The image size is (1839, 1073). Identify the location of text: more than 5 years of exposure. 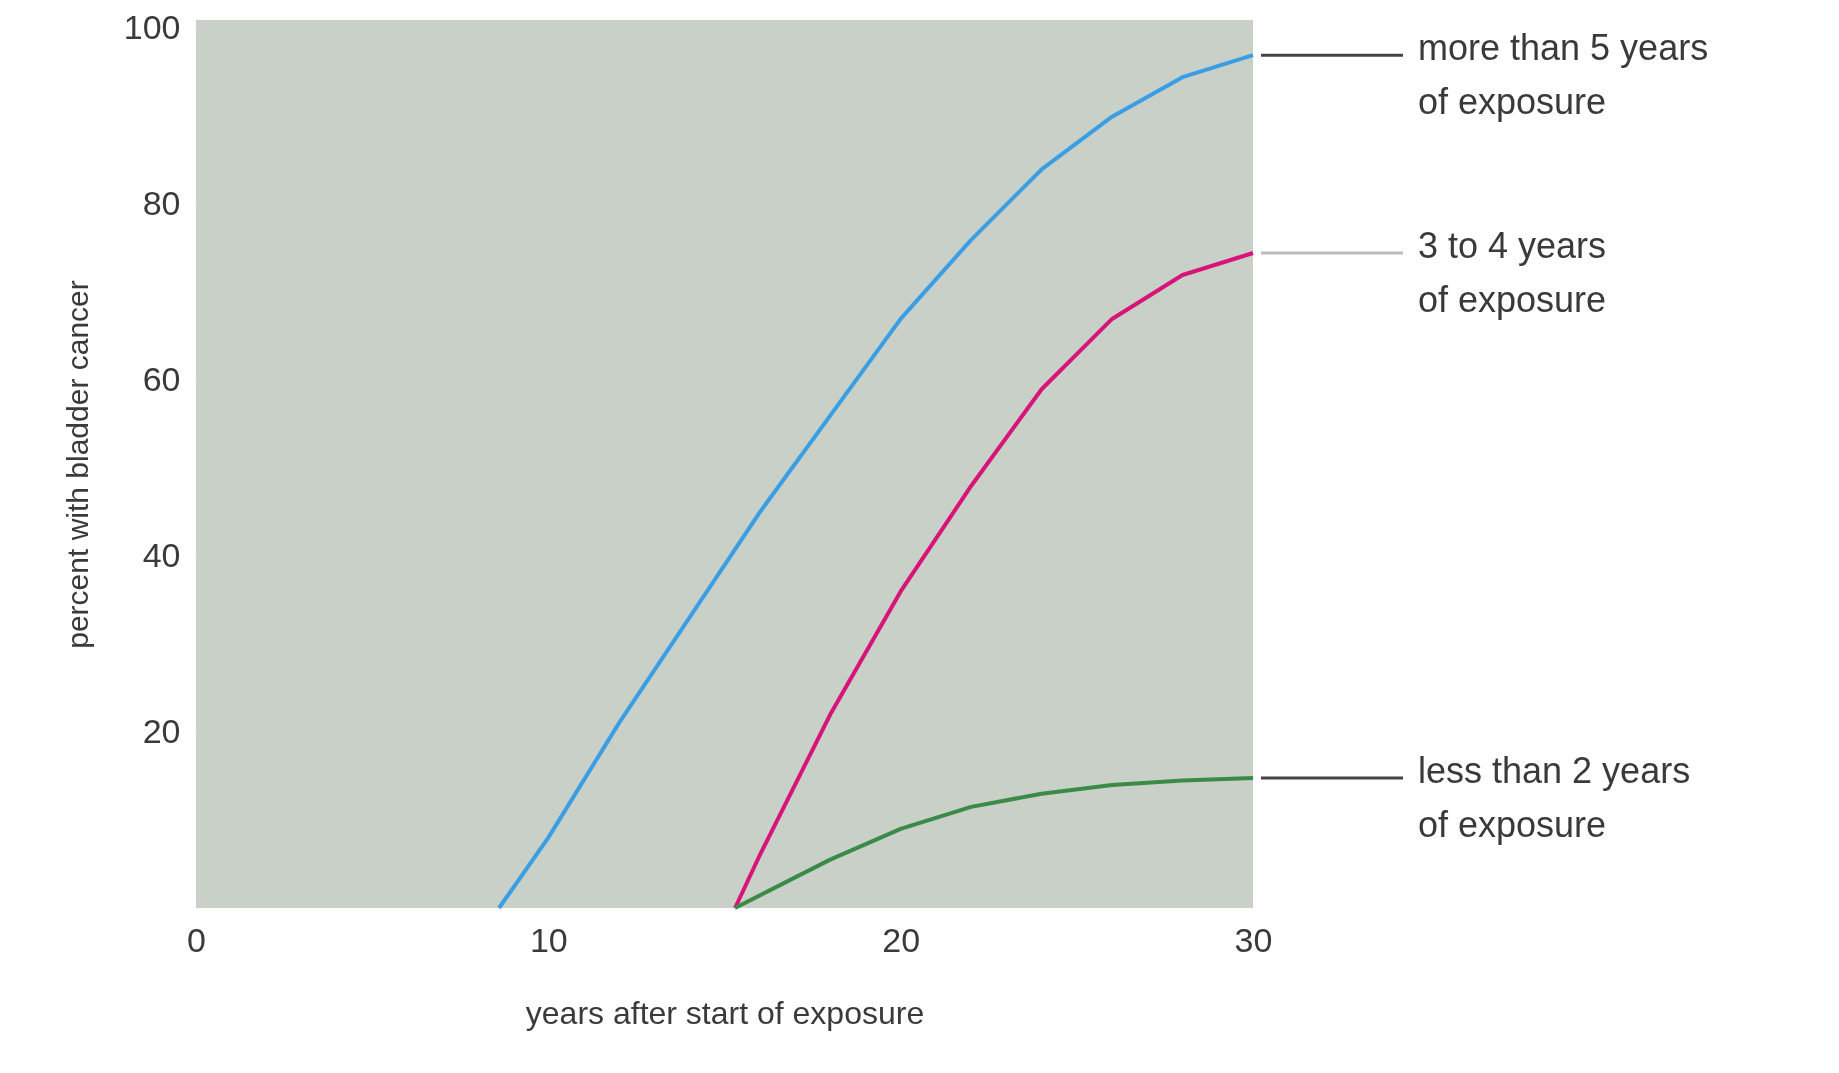
(1563, 75).